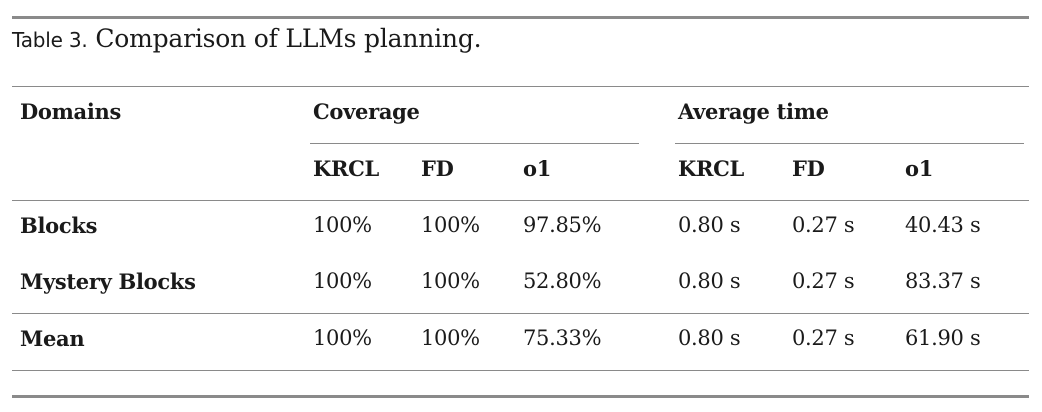  I want to click on subheader-time-o1: o1, so click(919, 168).